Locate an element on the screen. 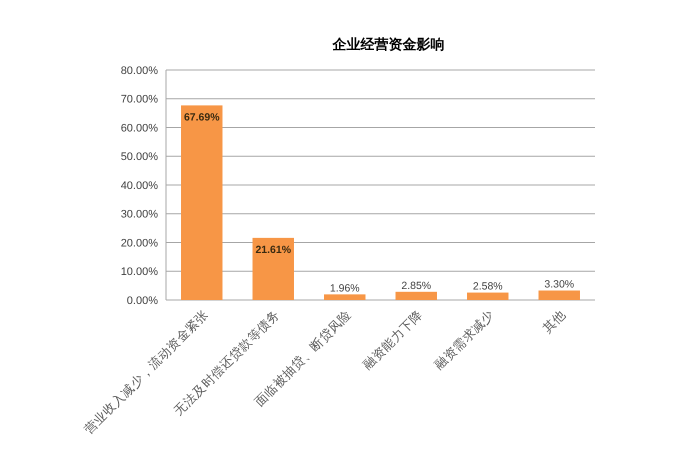  y-tick-label: 60.00% is located at coordinates (139, 128).